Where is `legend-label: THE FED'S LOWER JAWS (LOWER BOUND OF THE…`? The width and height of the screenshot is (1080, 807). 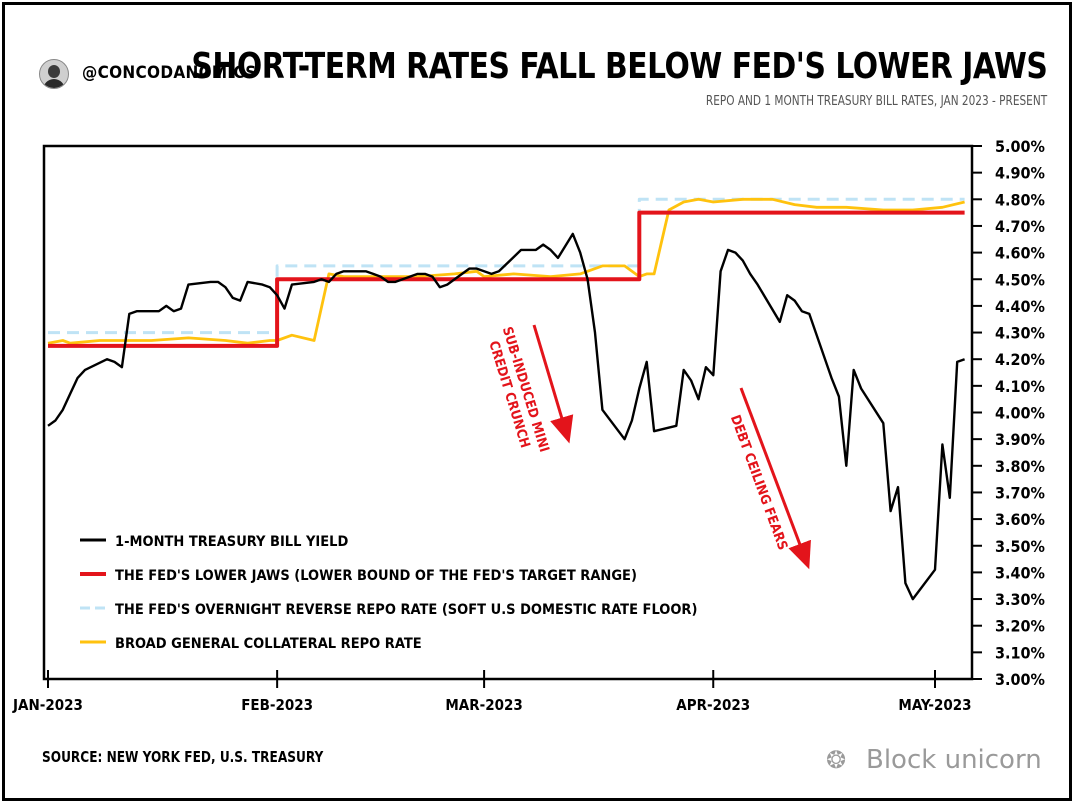 legend-label: THE FED'S LOWER JAWS (LOWER BOUND OF THE… is located at coordinates (376, 576).